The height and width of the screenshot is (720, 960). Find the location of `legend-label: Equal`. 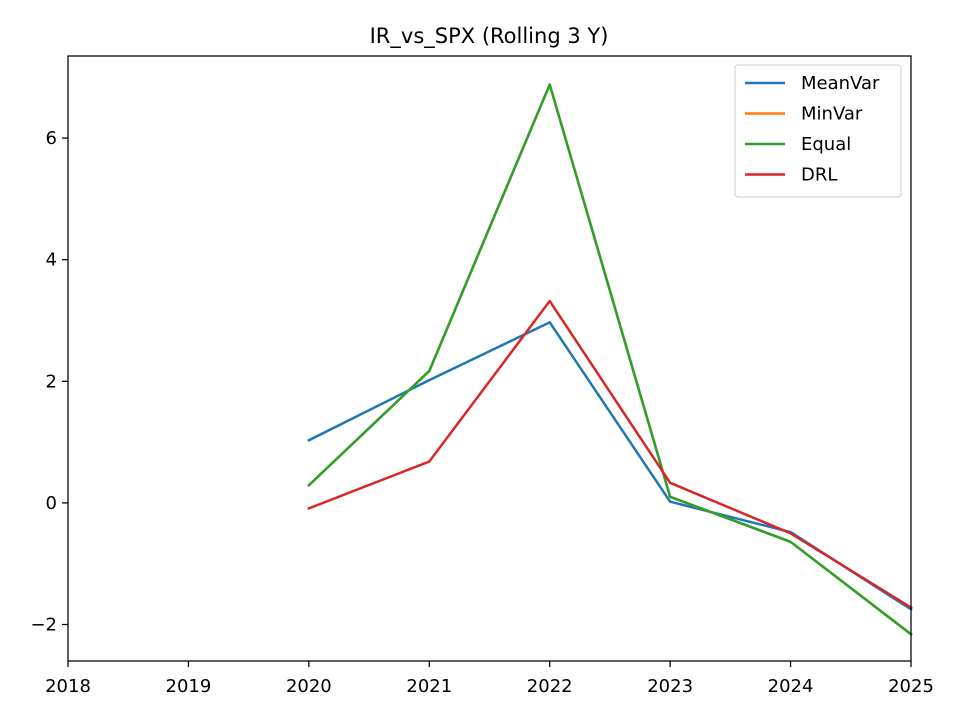

legend-label: Equal is located at coordinates (826, 144).